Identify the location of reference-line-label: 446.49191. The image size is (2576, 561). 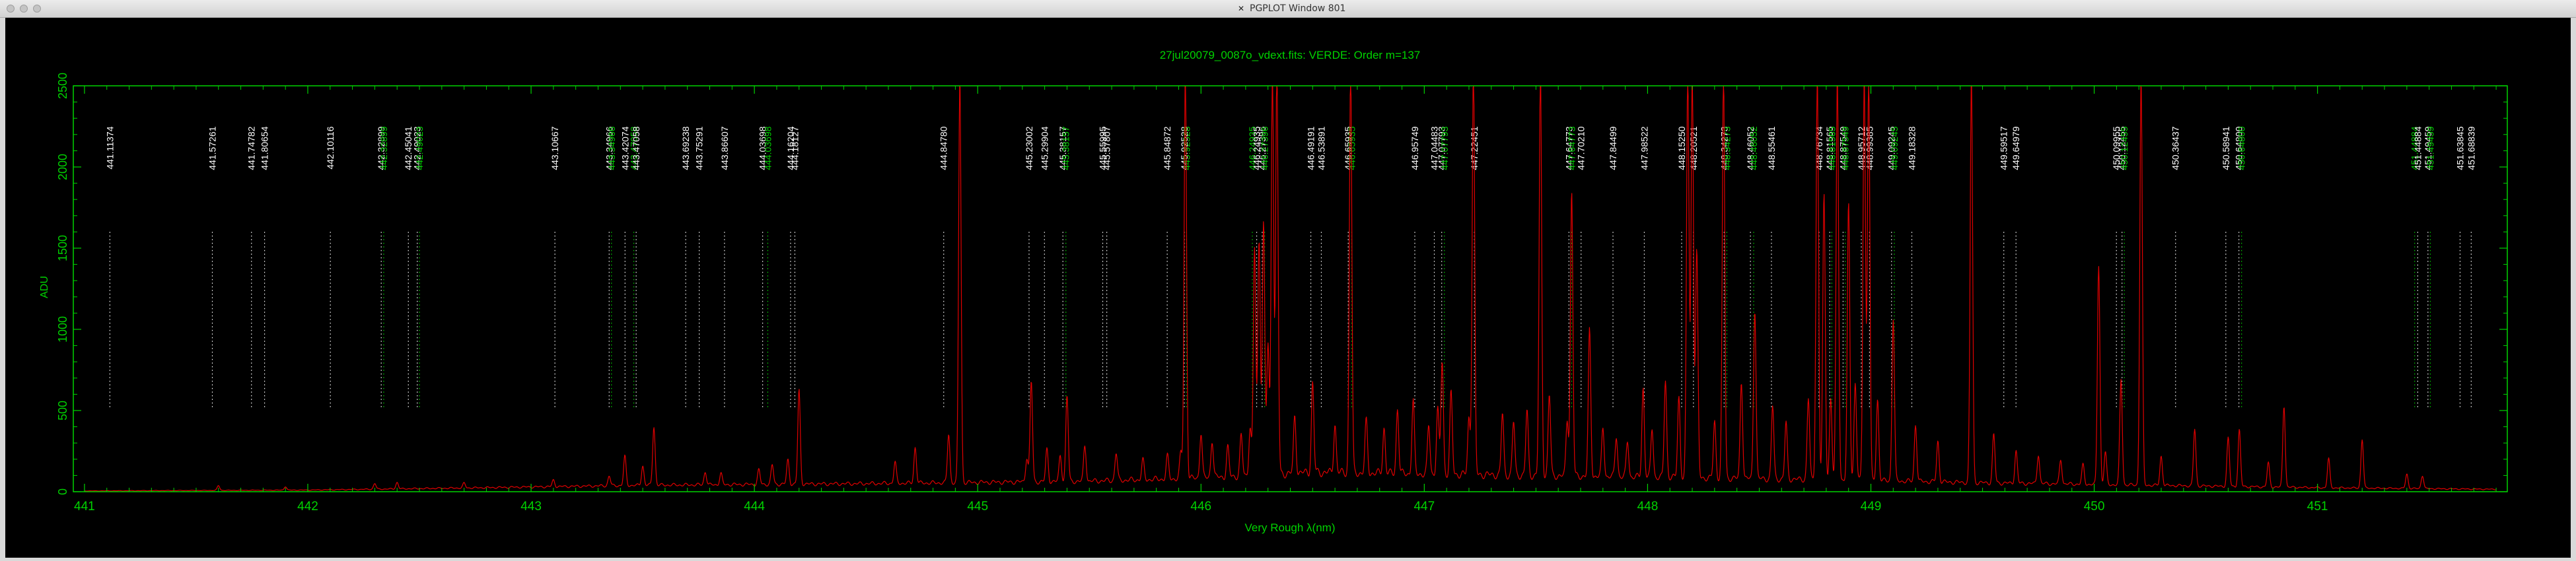
(1311, 148).